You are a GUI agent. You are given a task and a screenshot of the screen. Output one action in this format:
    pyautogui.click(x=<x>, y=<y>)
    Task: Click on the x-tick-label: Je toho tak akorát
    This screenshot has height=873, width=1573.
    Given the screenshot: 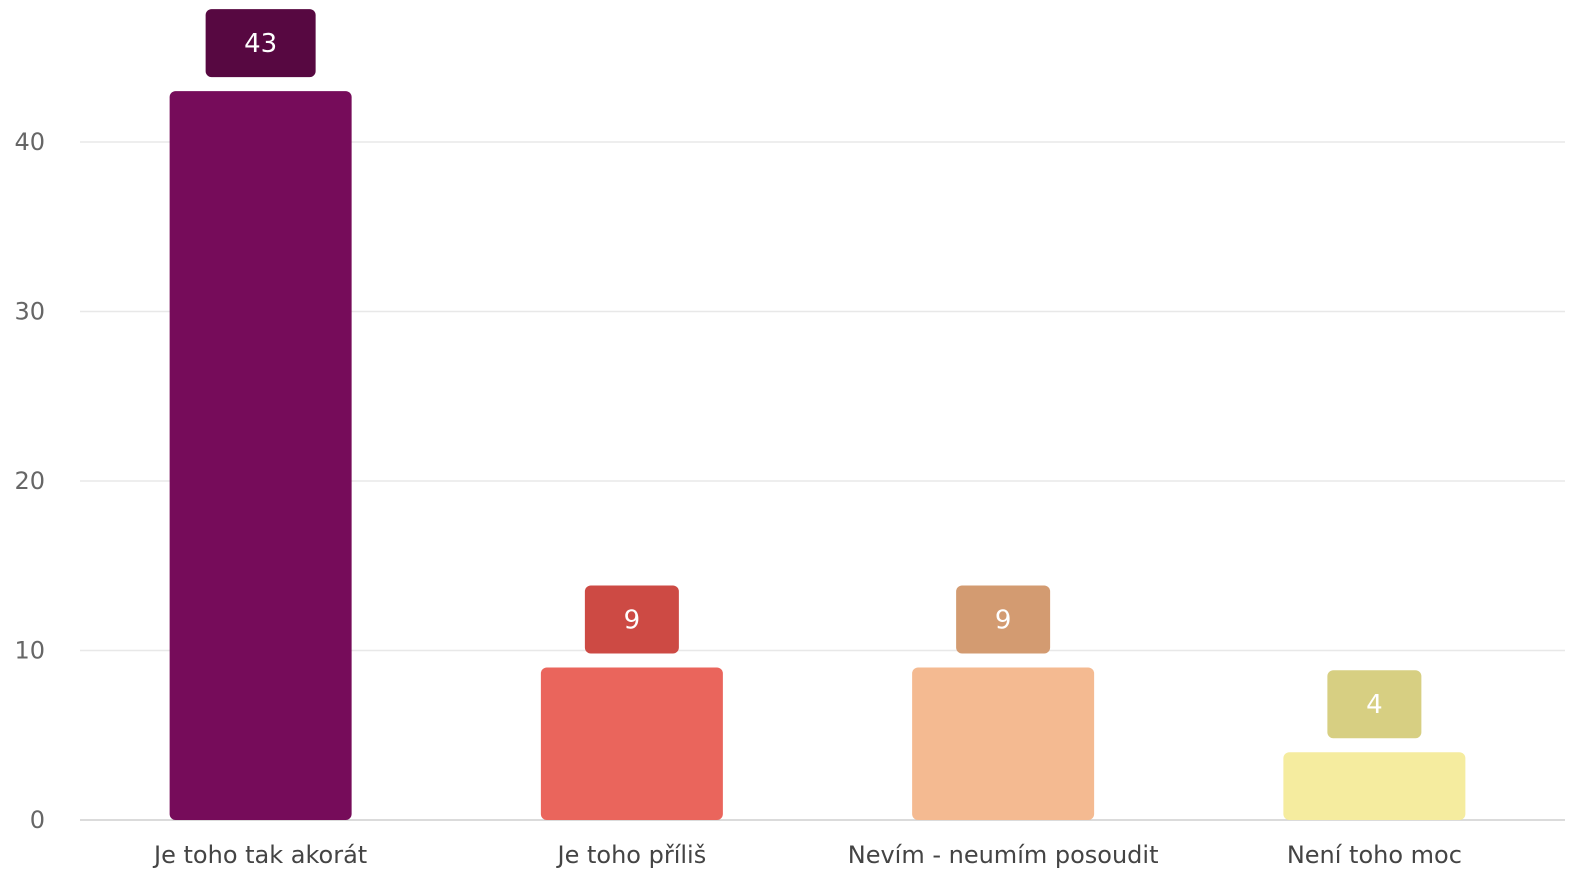 What is the action you would take?
    pyautogui.click(x=259, y=855)
    